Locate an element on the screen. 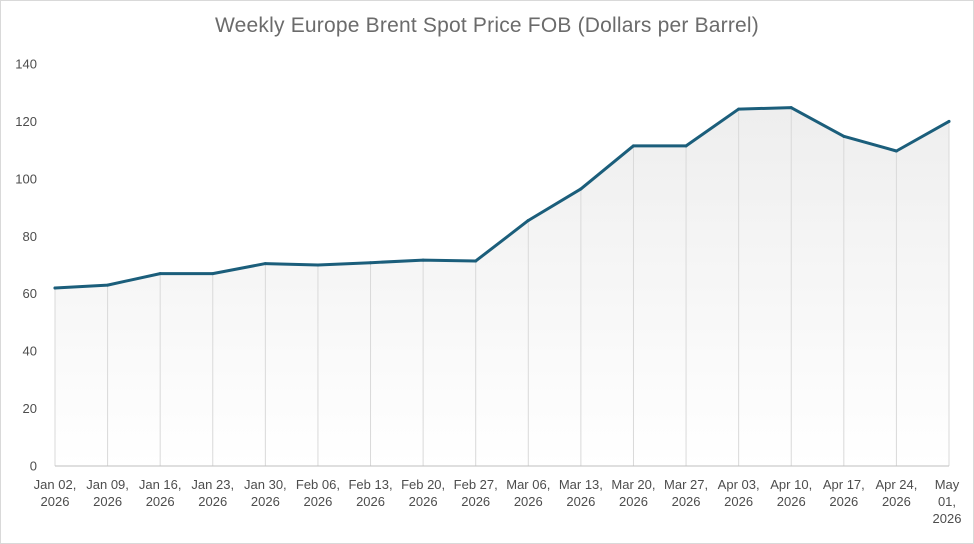 The height and width of the screenshot is (544, 974). x-tick-label: Mar 20, 2026 is located at coordinates (633, 493).